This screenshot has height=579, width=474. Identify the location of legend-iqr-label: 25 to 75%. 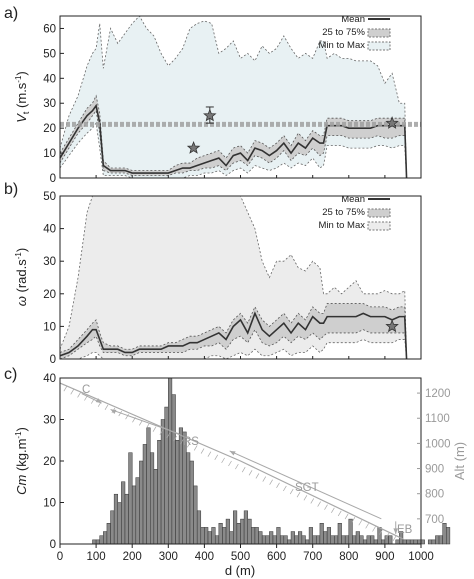
(343, 32).